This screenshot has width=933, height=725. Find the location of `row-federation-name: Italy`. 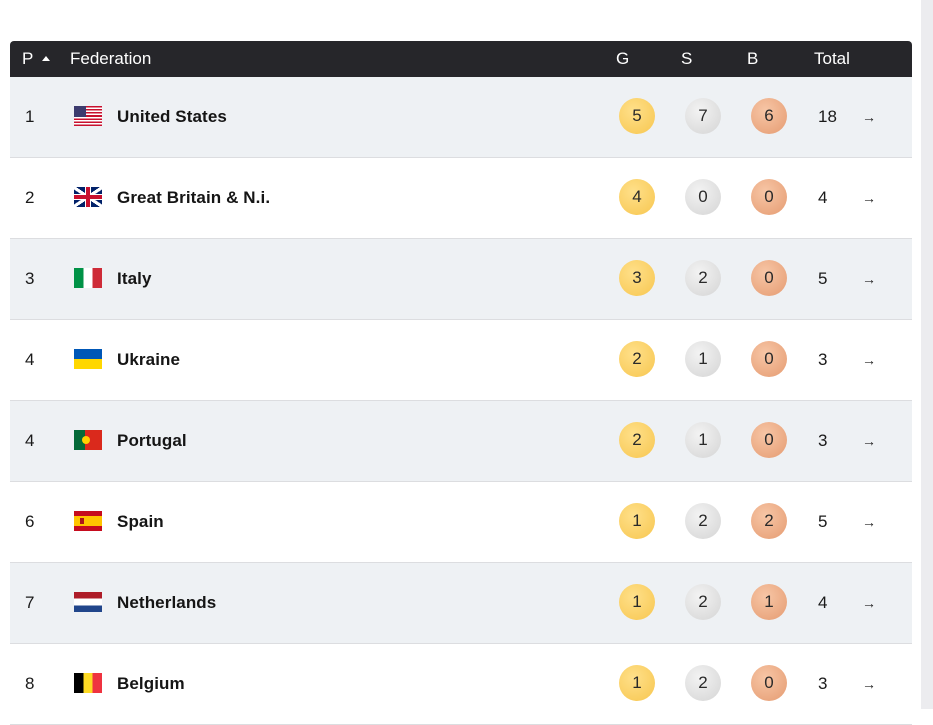

row-federation-name: Italy is located at coordinates (134, 278).